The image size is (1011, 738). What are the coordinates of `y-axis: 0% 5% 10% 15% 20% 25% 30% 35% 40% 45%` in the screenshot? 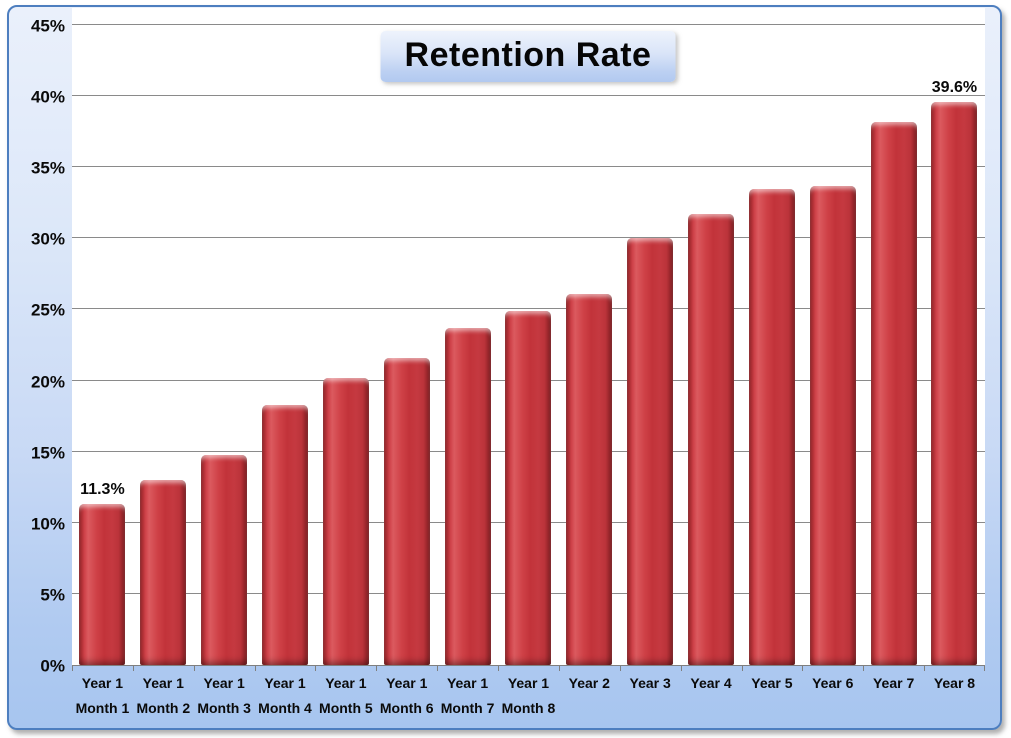 It's located at (37, 341).